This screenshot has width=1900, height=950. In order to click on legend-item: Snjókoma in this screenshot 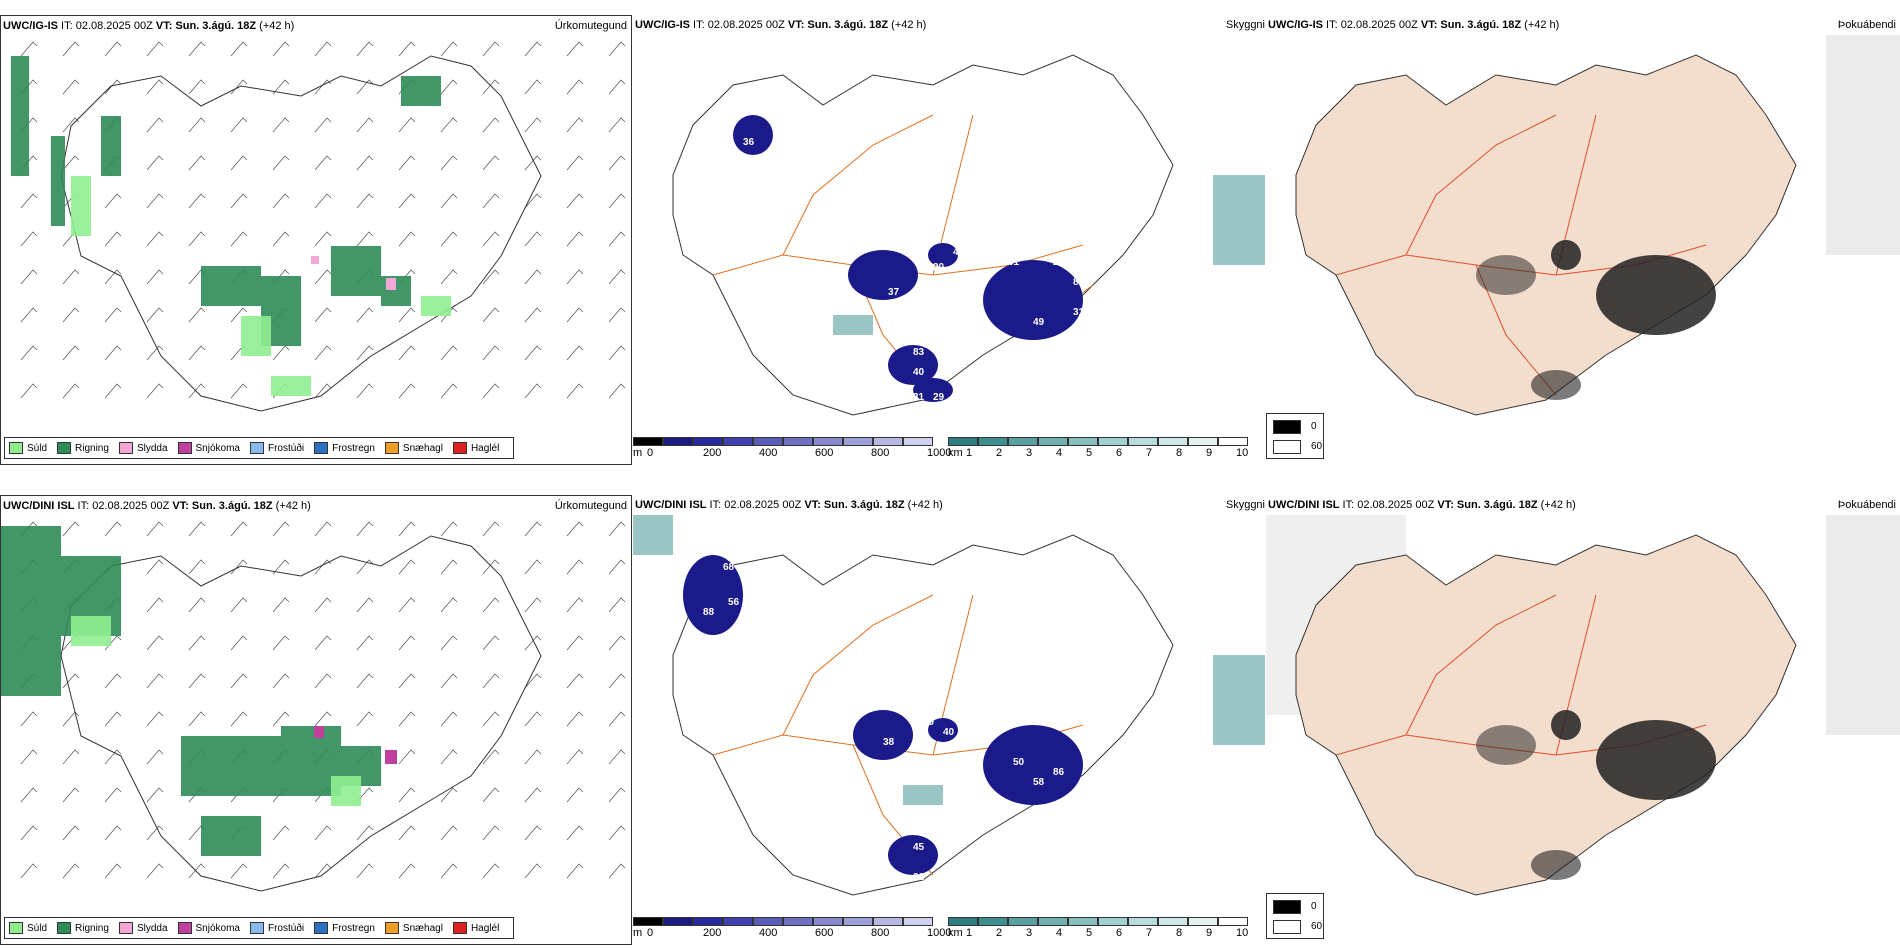, I will do `click(208, 928)`.